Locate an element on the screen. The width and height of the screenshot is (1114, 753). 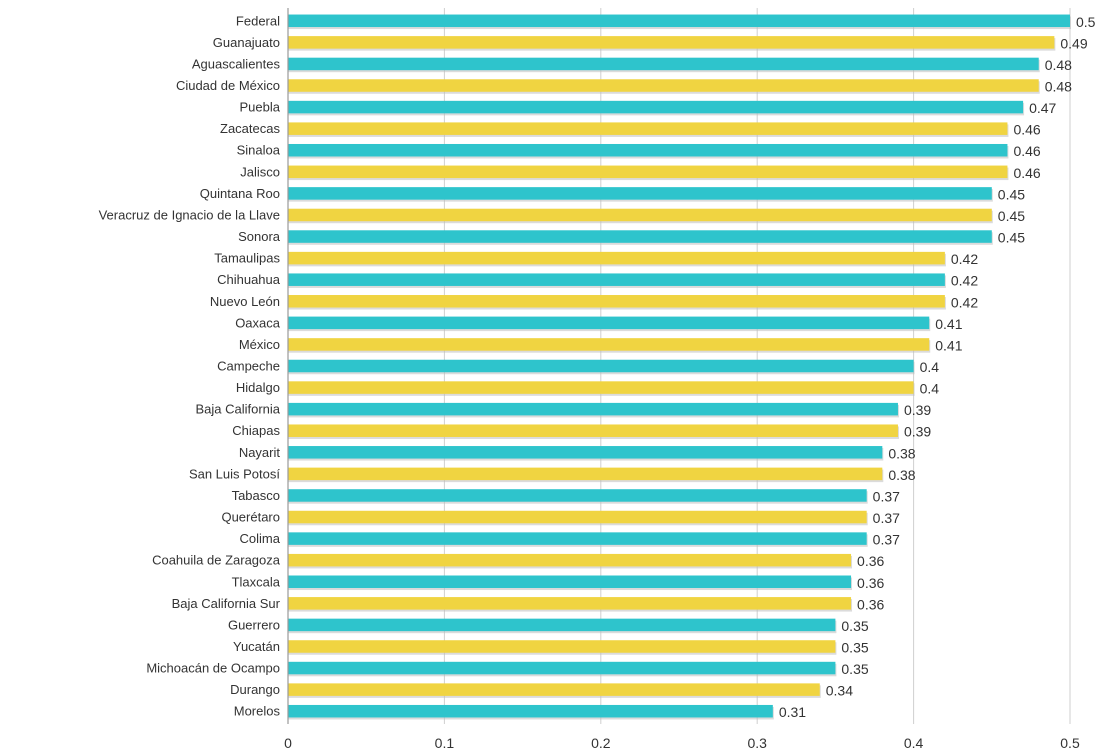
category-label: Coahuila de Zaragoza is located at coordinates (216, 560).